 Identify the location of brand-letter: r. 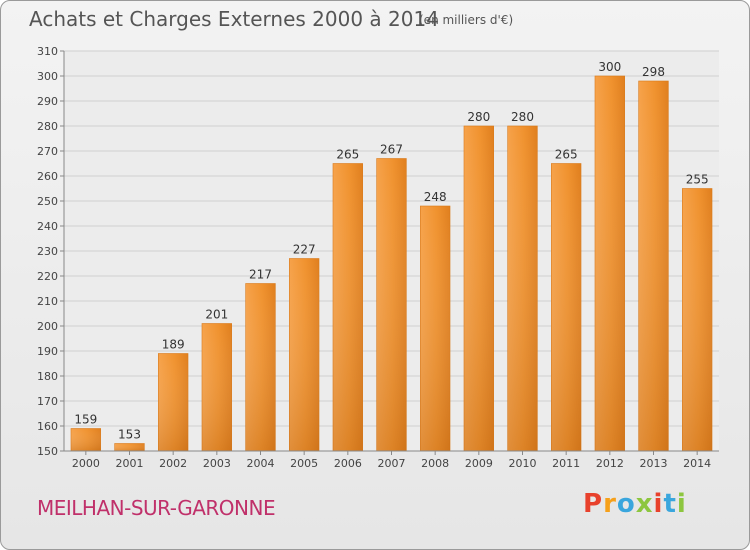
(610, 504).